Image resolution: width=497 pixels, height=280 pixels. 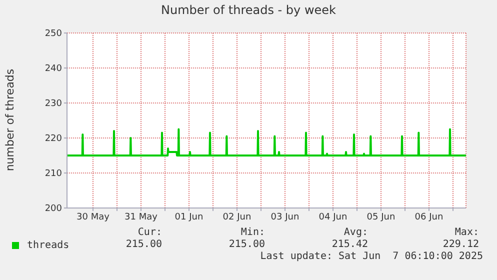 What do you see at coordinates (53, 139) in the screenshot?
I see `y-tick-label: 220` at bounding box center [53, 139].